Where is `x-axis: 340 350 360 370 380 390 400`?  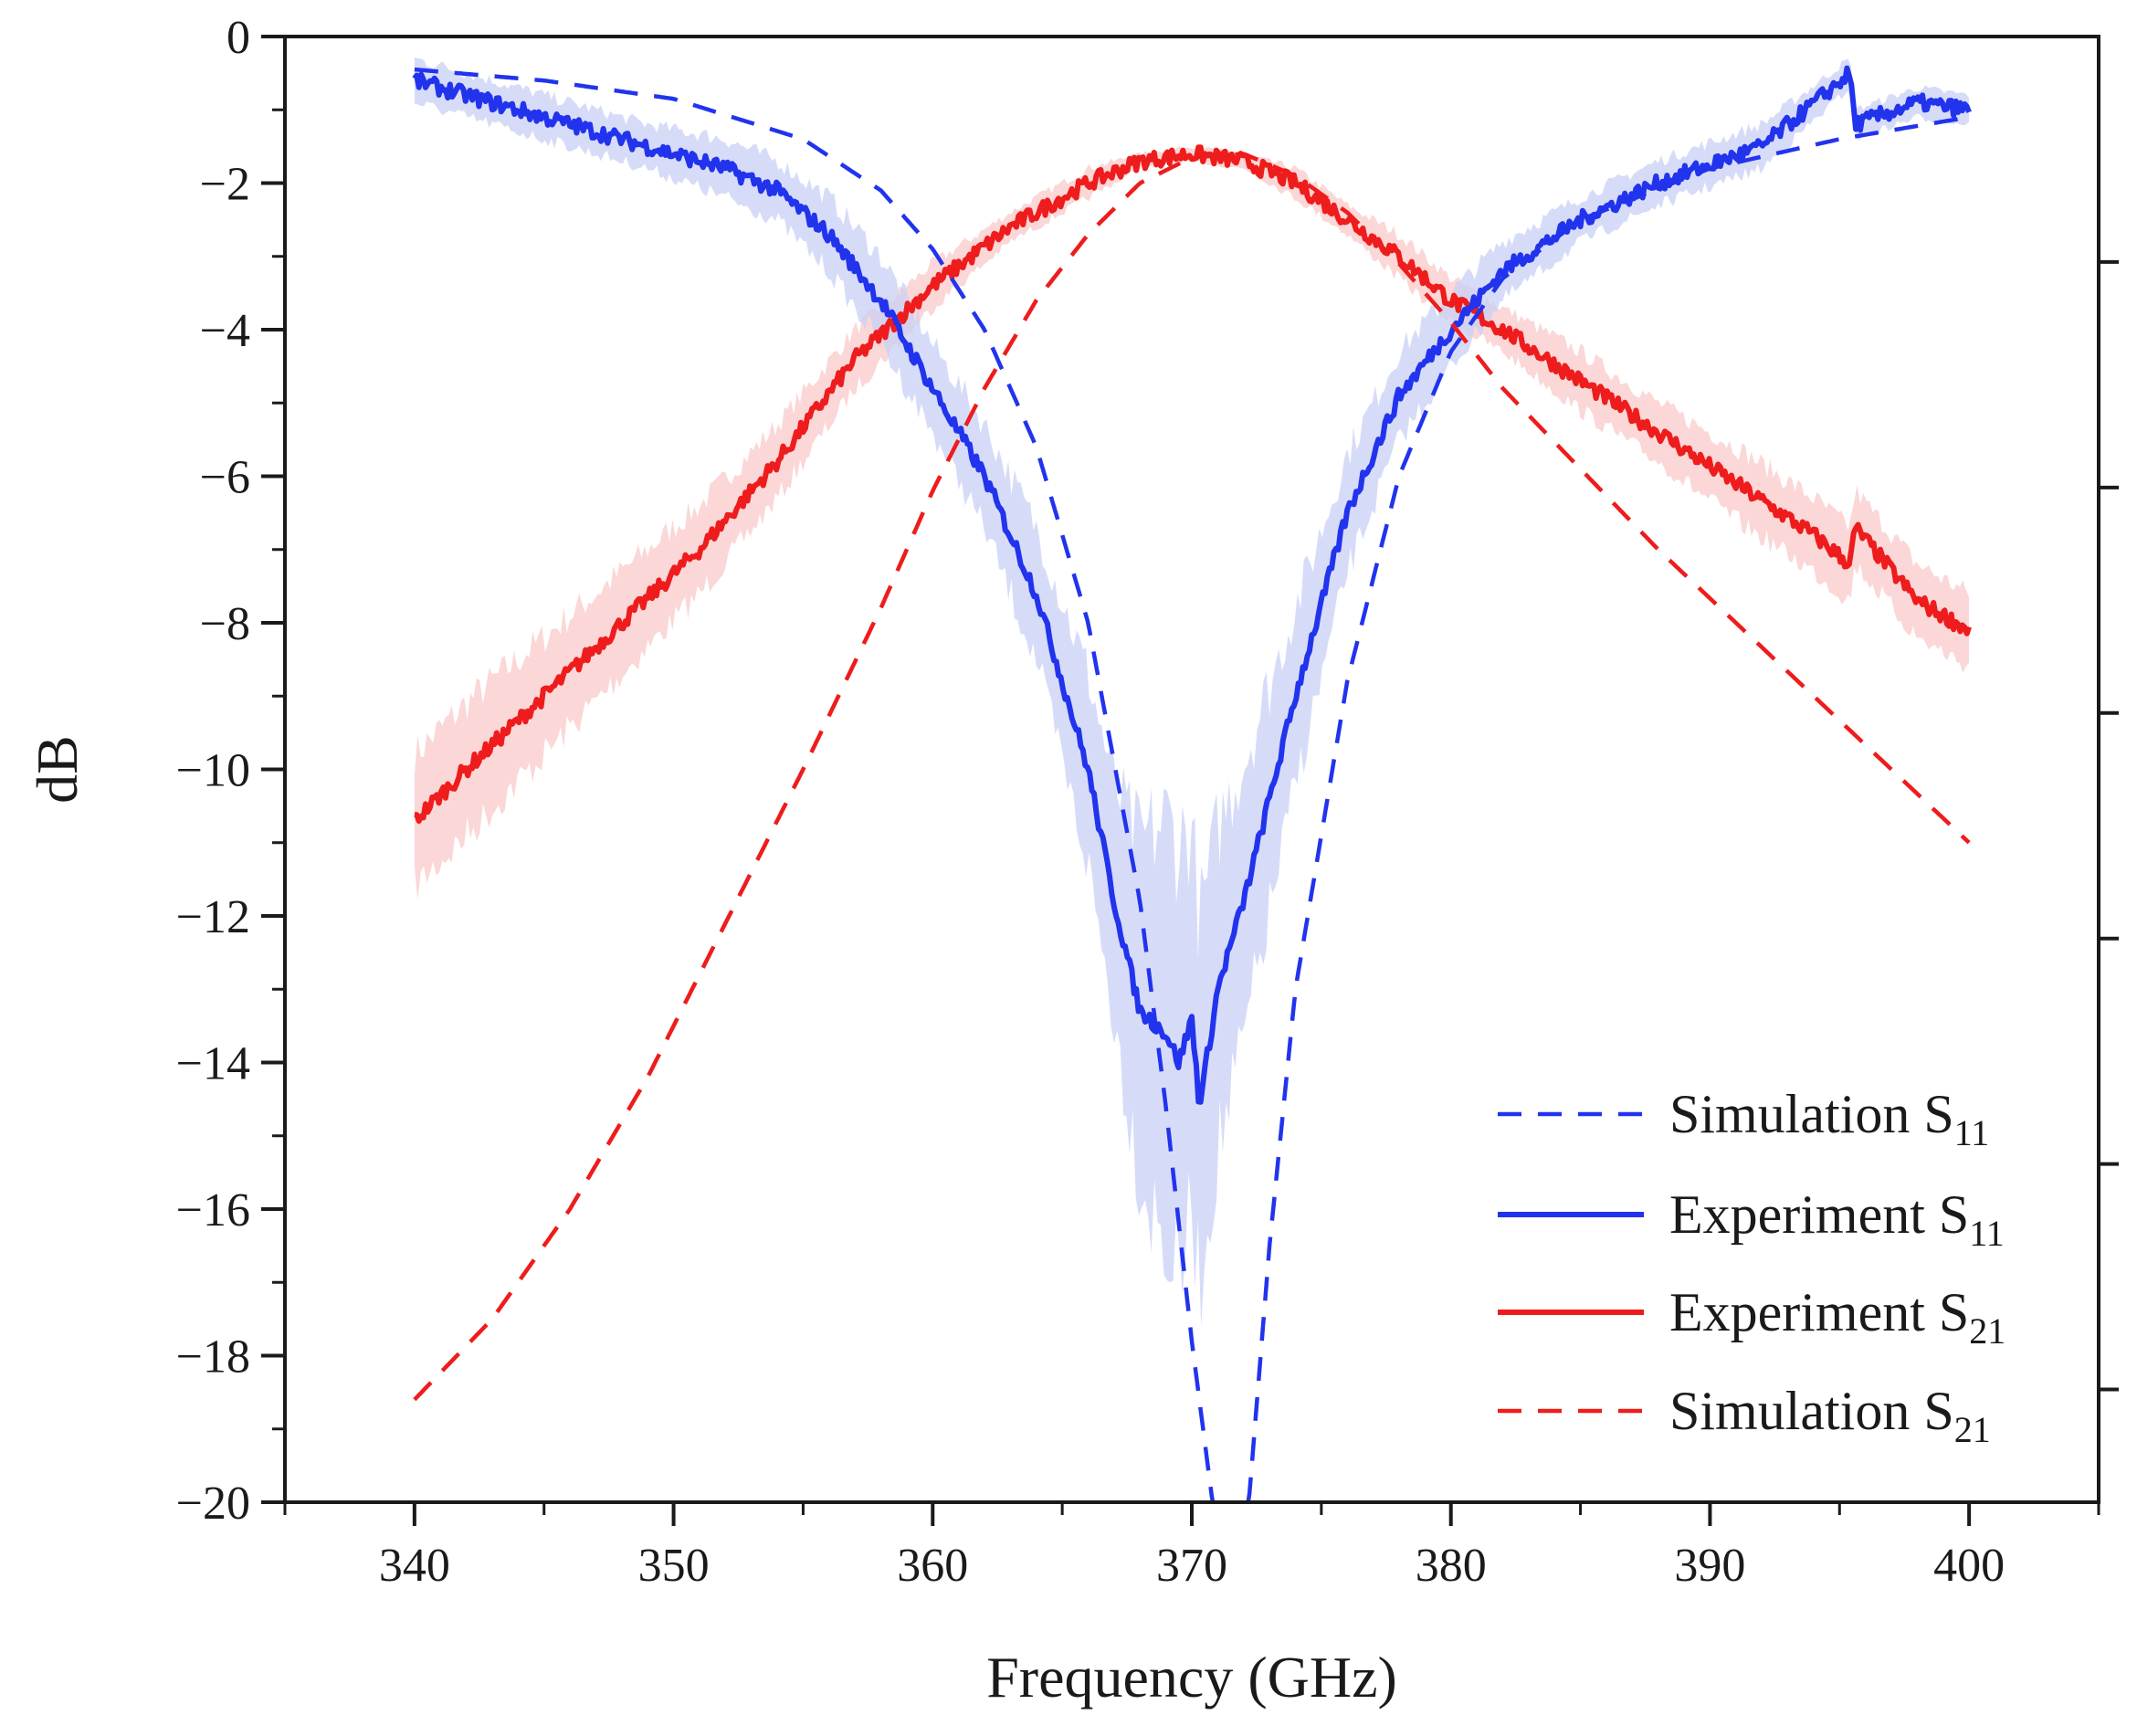
x-axis: 340 350 360 370 380 390 400 is located at coordinates (1191, 1547).